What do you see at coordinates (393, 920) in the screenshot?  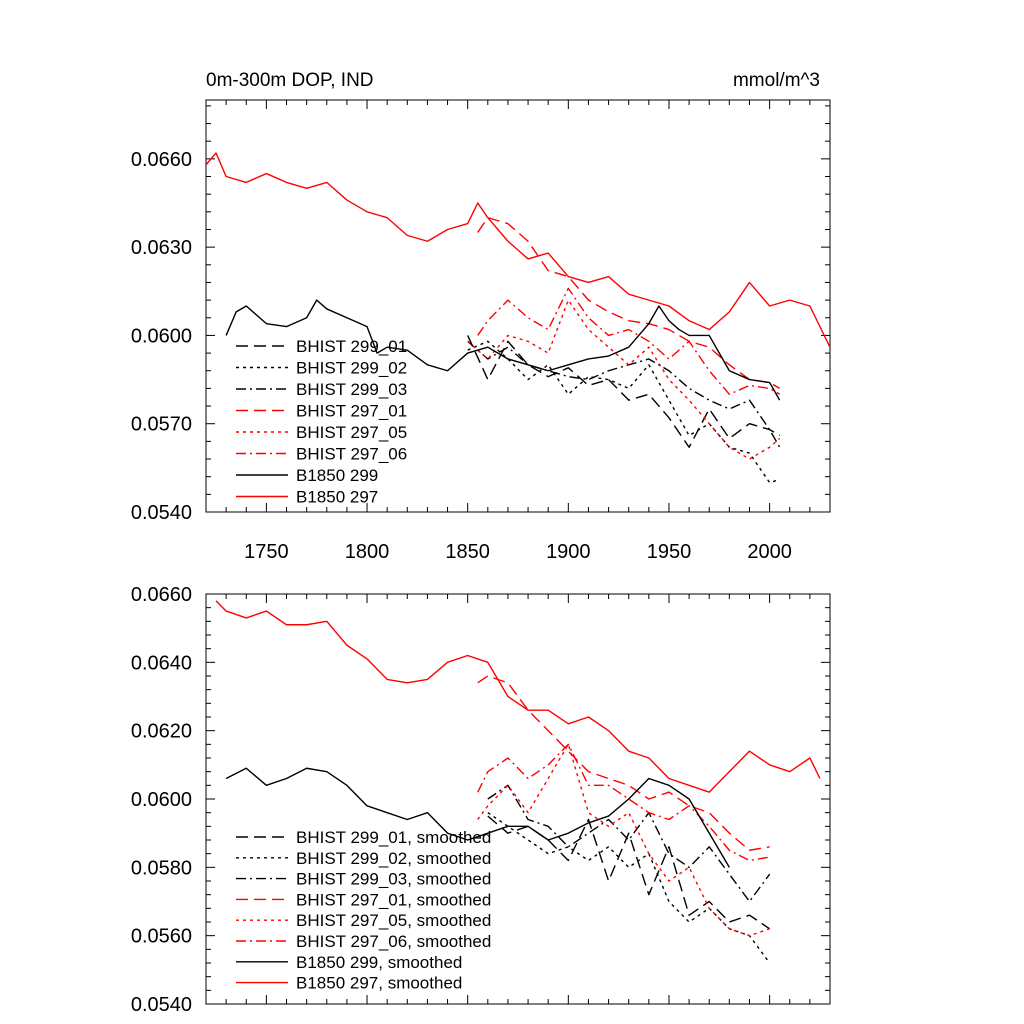 I see `legend-label: BHIST 297_05, smoothed` at bounding box center [393, 920].